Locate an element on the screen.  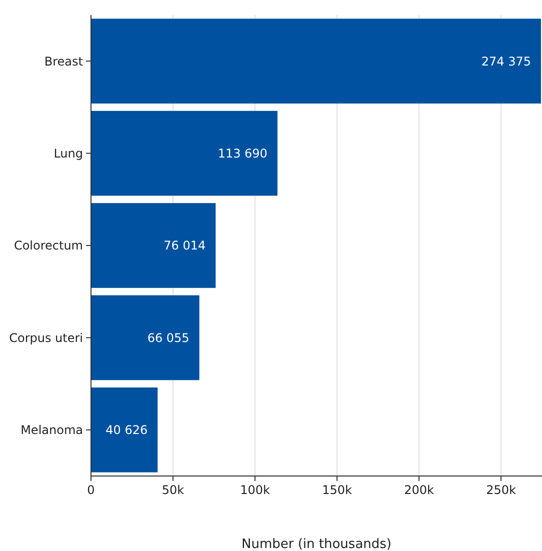
data-label: 66 055 is located at coordinates (168, 337).